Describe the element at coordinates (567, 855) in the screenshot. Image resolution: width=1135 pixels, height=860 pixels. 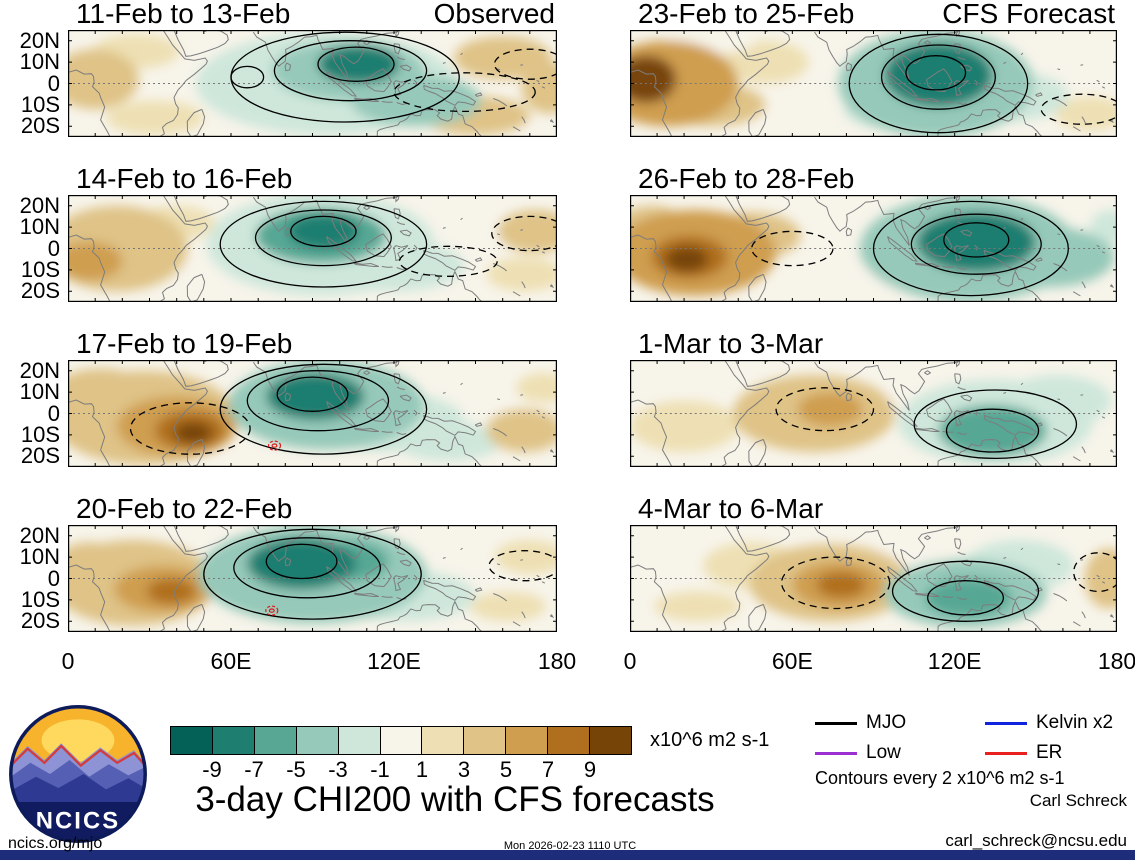
I see `bottom-accent-bar` at that location.